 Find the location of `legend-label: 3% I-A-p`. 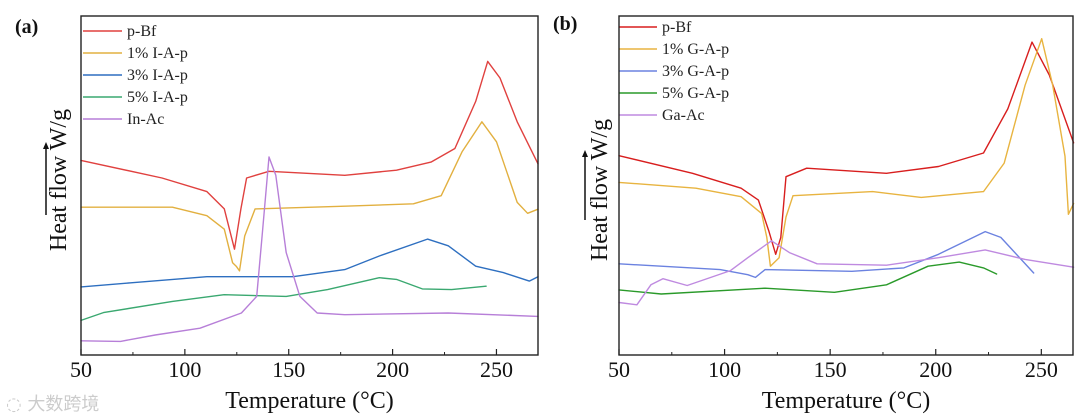

legend-label: 3% I-A-p is located at coordinates (157, 75).